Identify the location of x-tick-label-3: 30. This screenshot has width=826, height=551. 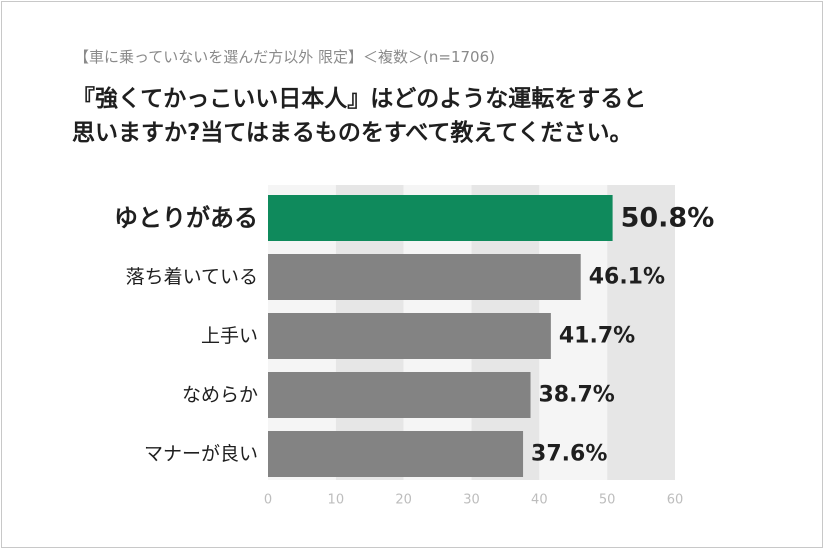
(471, 500).